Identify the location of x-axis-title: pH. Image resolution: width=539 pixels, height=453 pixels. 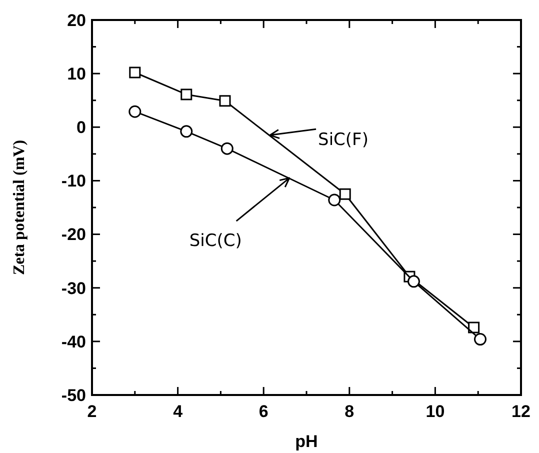
(306, 441).